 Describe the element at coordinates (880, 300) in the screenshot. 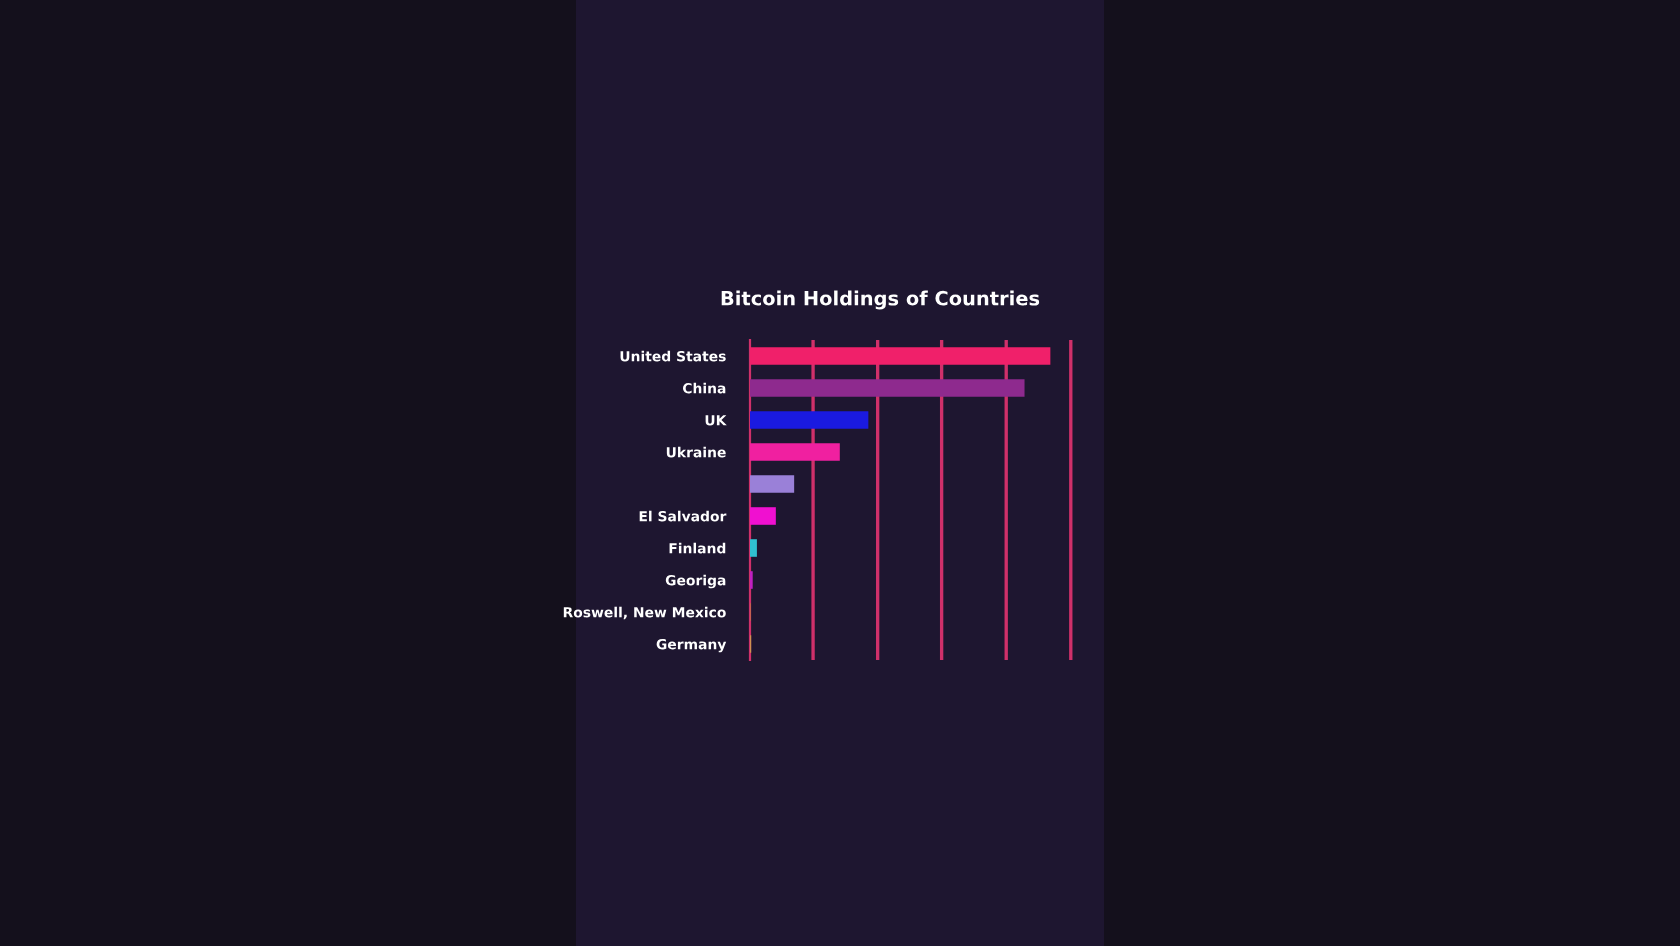

I see `chart-title: Bitcoin Holdings of Countries` at that location.